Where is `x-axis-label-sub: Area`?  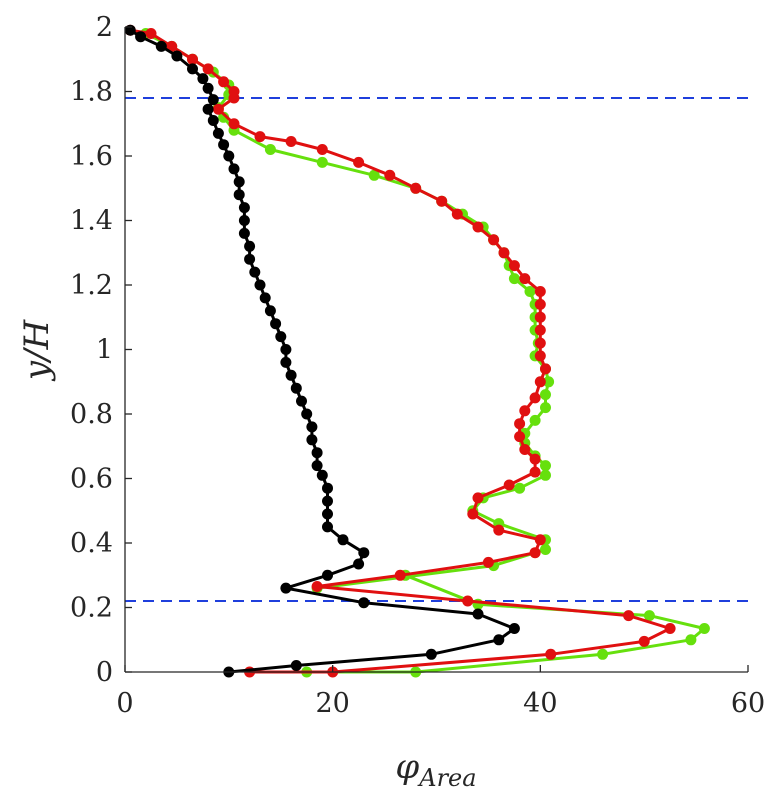 x-axis-label-sub: Area is located at coordinates (446, 776).